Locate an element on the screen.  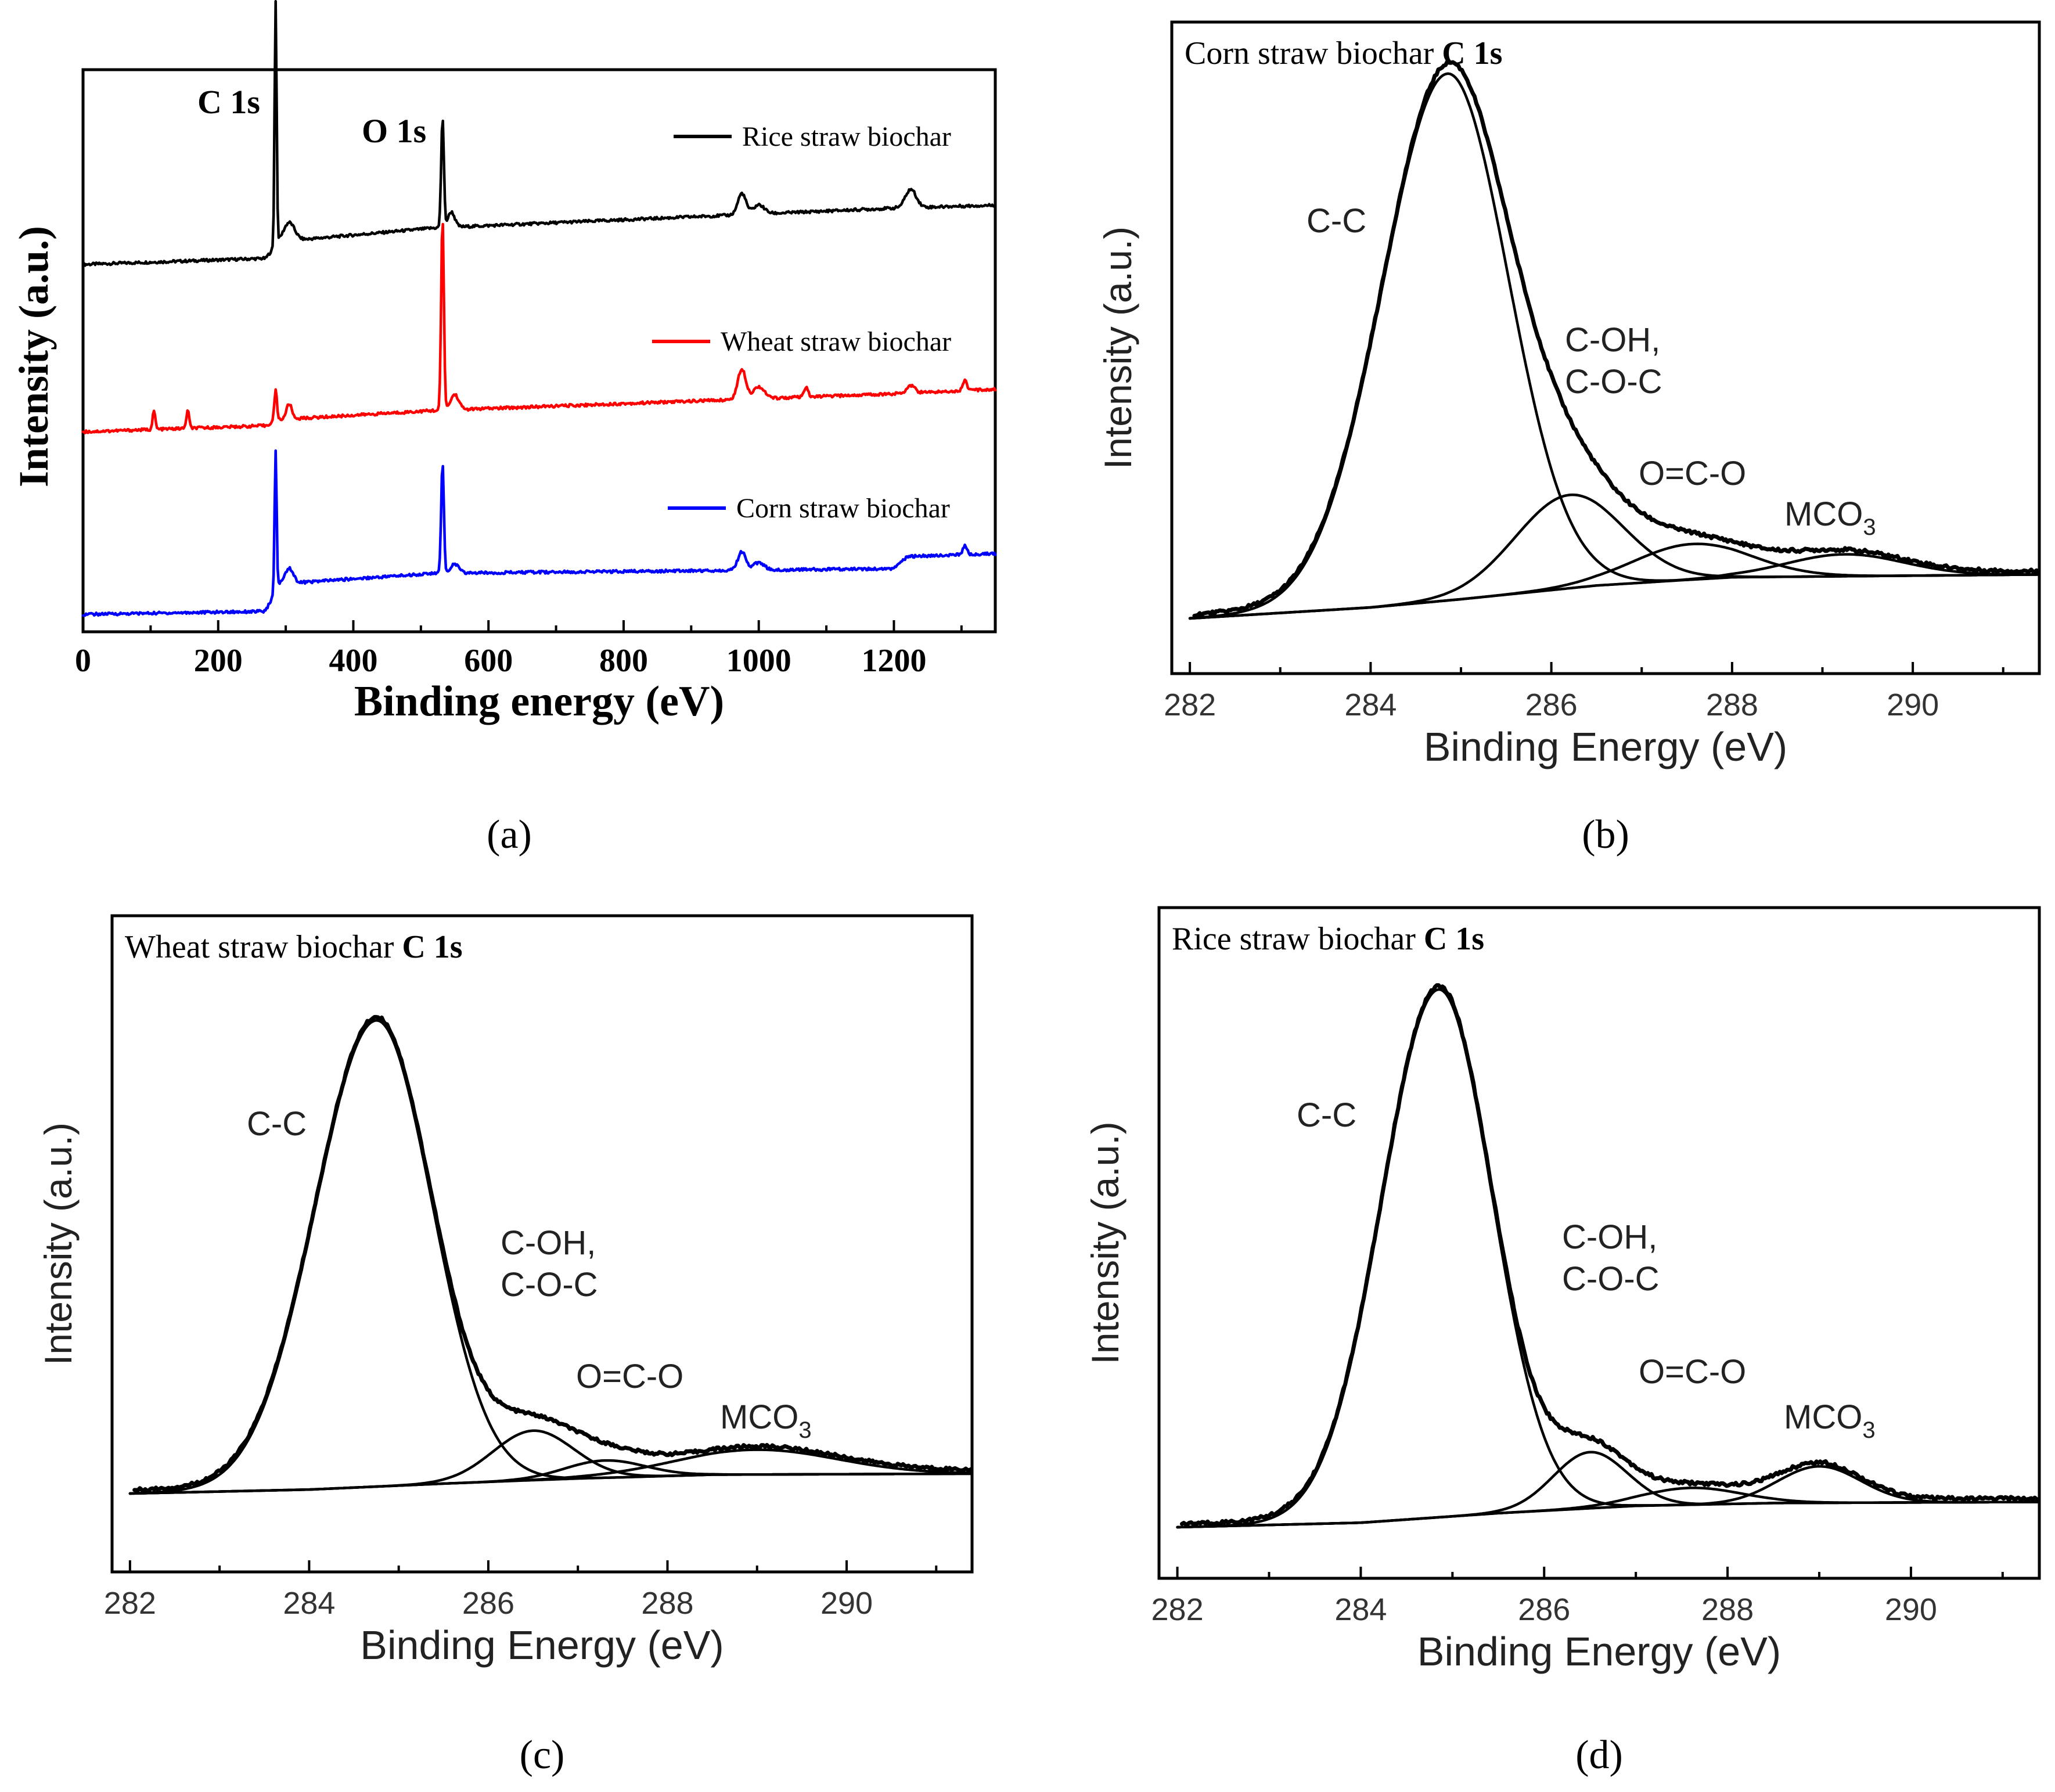
panel-a-xtick-label: 400 is located at coordinates (353, 661).